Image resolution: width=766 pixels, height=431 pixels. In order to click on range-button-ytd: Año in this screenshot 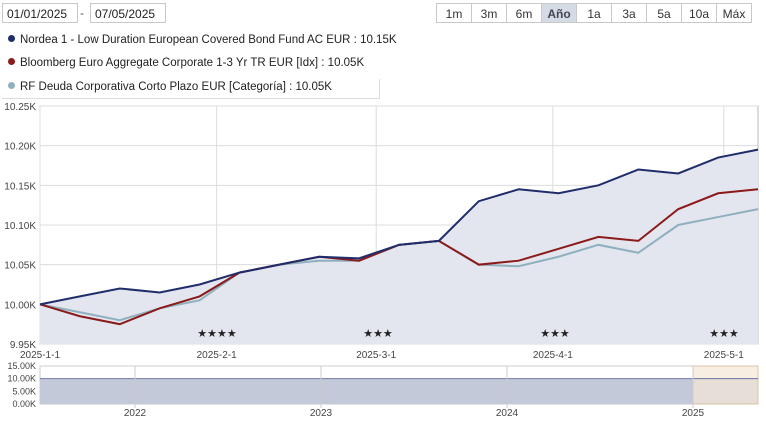, I will do `click(559, 13)`.